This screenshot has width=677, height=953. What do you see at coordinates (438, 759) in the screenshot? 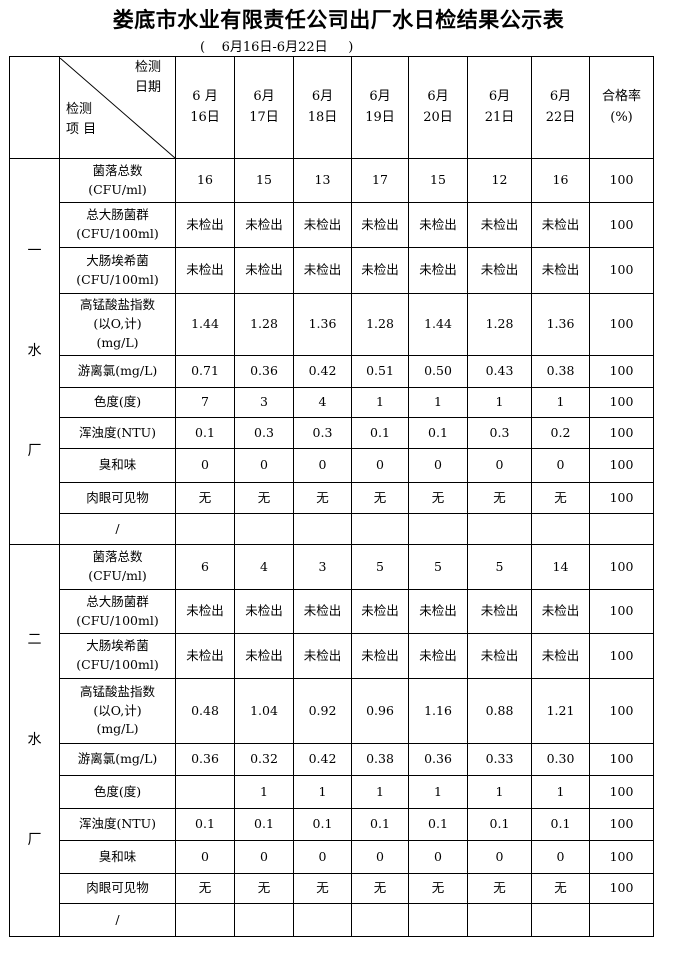
I see `value-cell: 0.36` at bounding box center [438, 759].